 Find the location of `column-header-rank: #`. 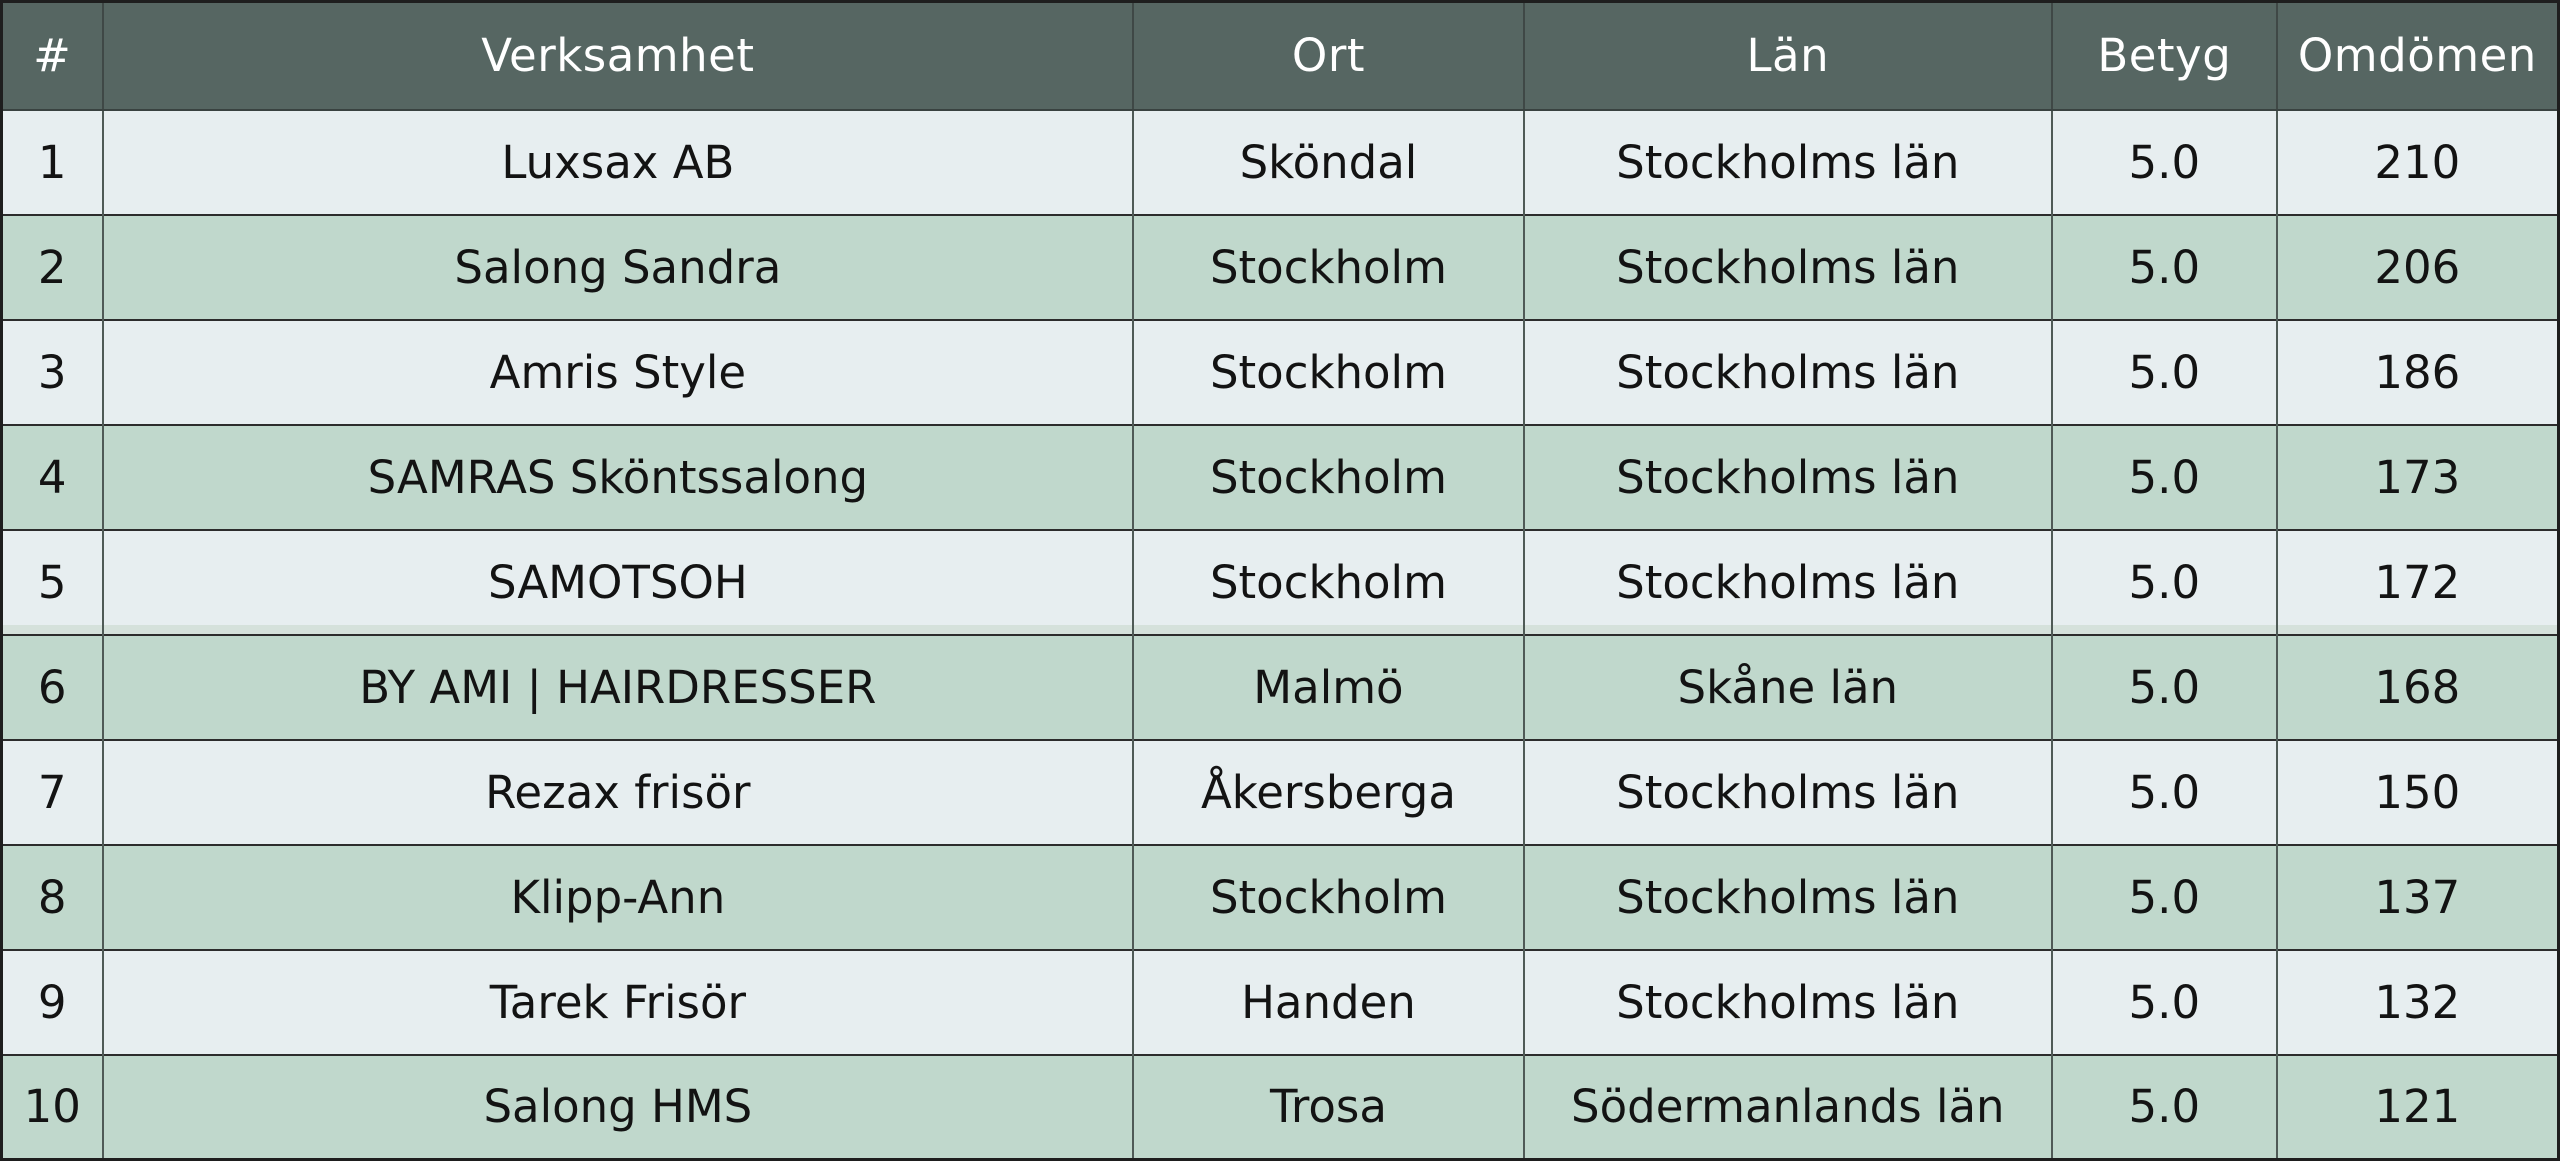

column-header-rank: # is located at coordinates (52, 56).